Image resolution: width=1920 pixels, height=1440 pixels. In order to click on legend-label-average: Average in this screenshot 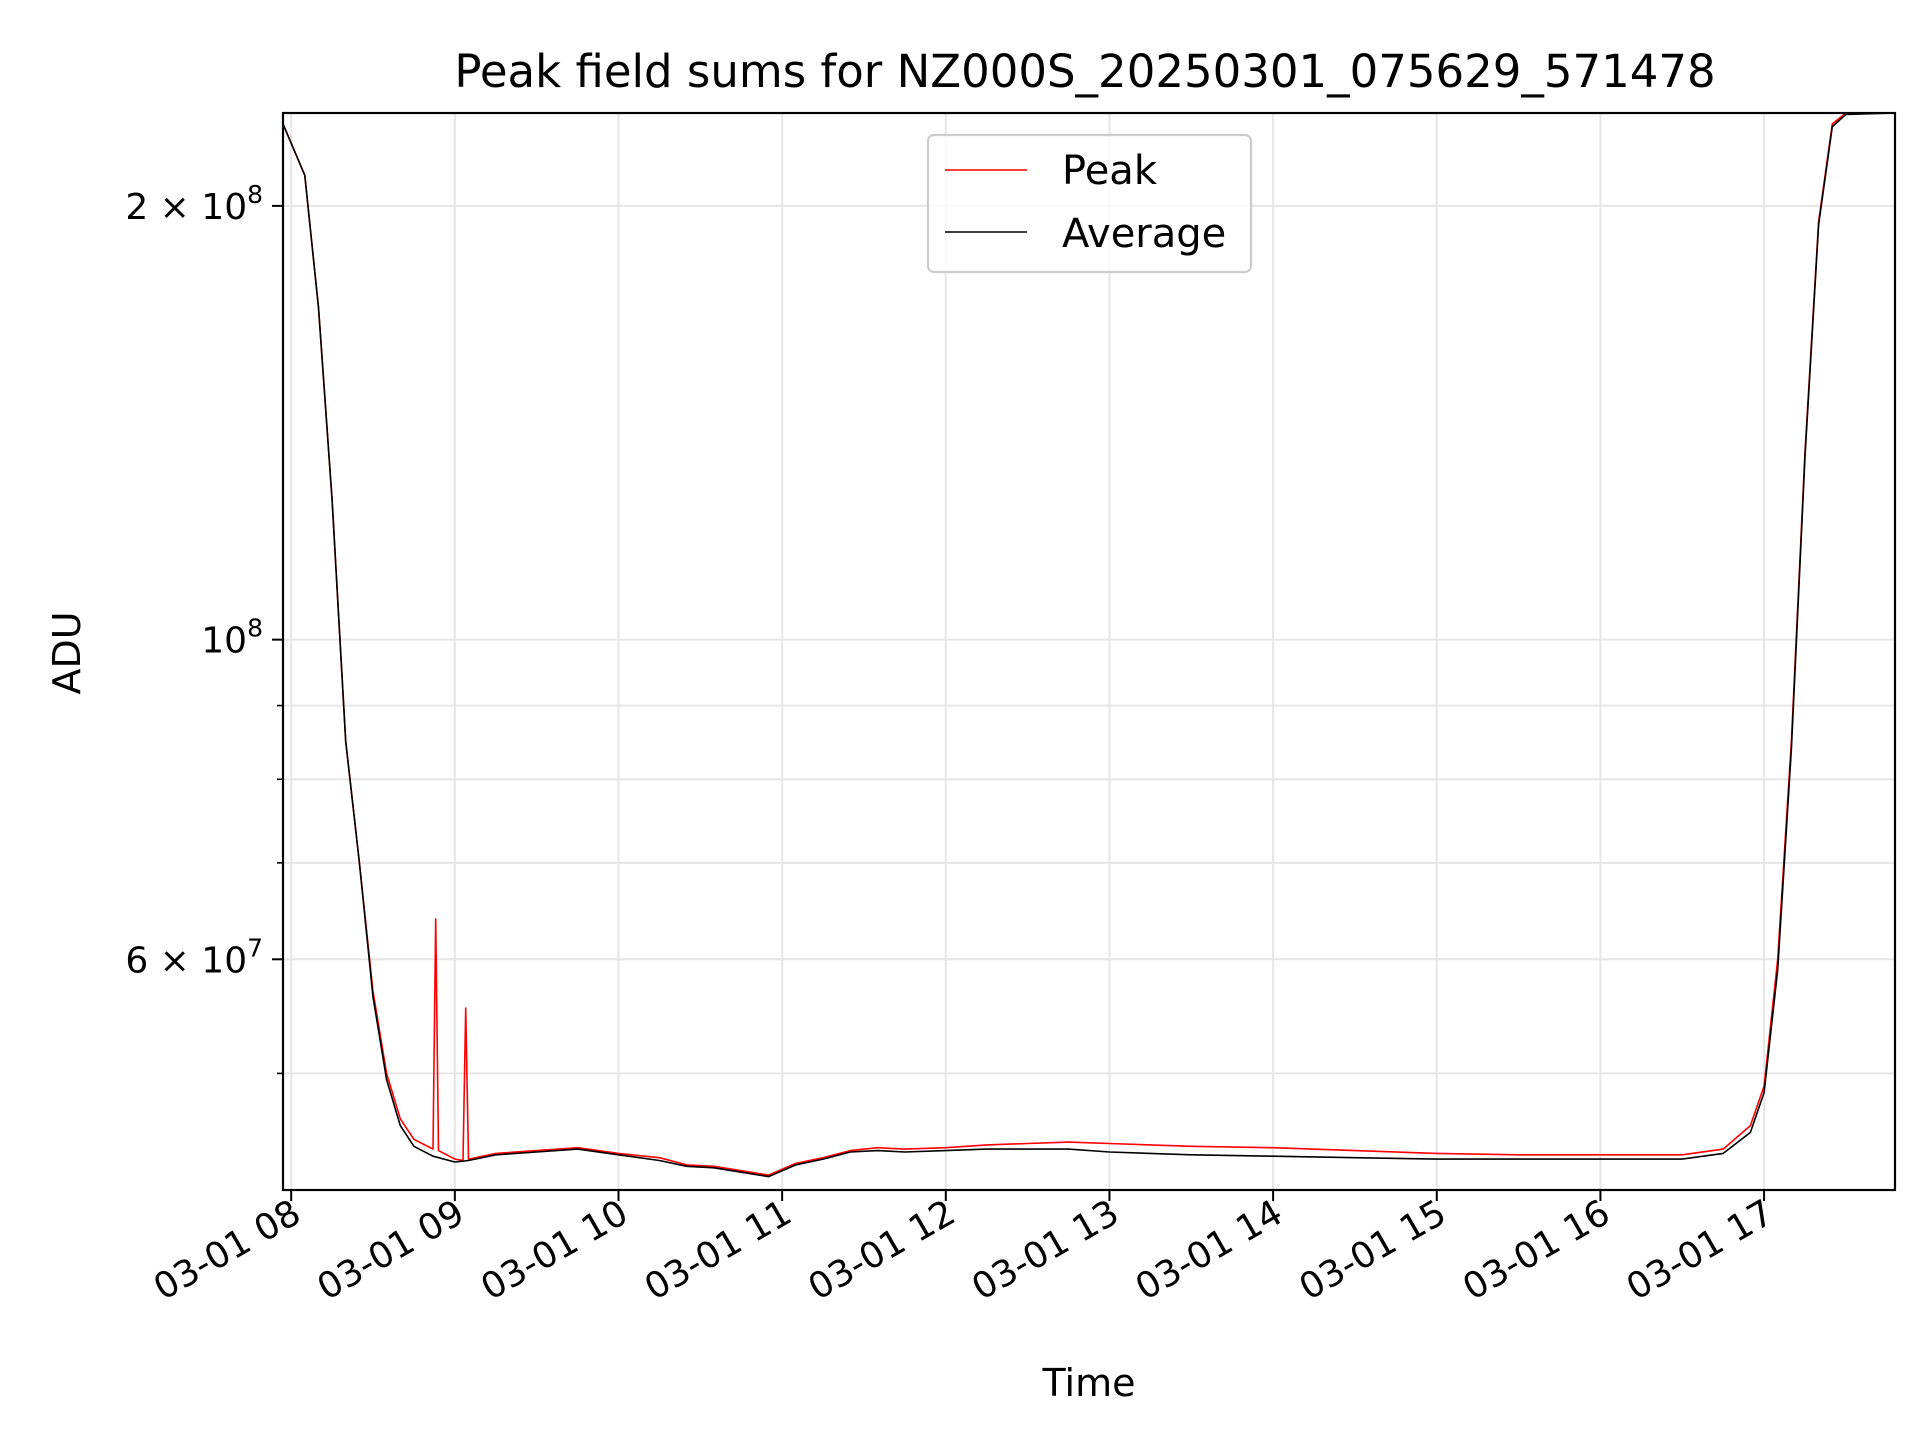, I will do `click(1144, 234)`.